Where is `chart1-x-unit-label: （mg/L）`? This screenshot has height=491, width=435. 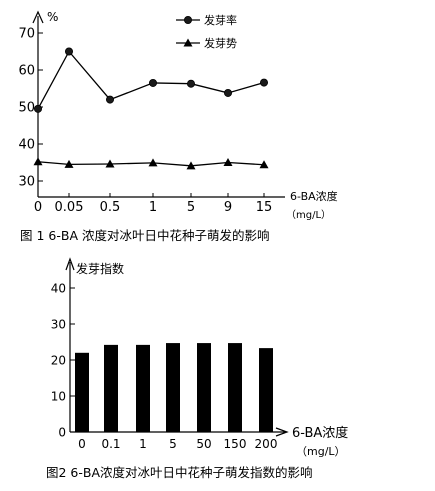
chart1-x-unit-label: （mg/L） is located at coordinates (308, 215).